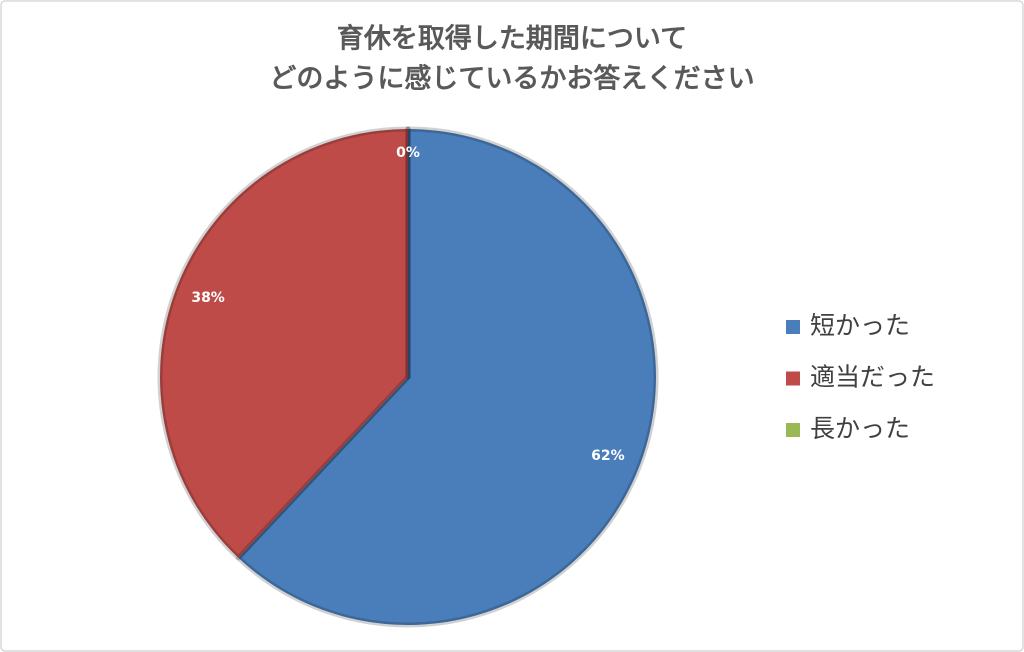 The width and height of the screenshot is (1024, 652). What do you see at coordinates (608, 456) in the screenshot?
I see `data-label: 62%` at bounding box center [608, 456].